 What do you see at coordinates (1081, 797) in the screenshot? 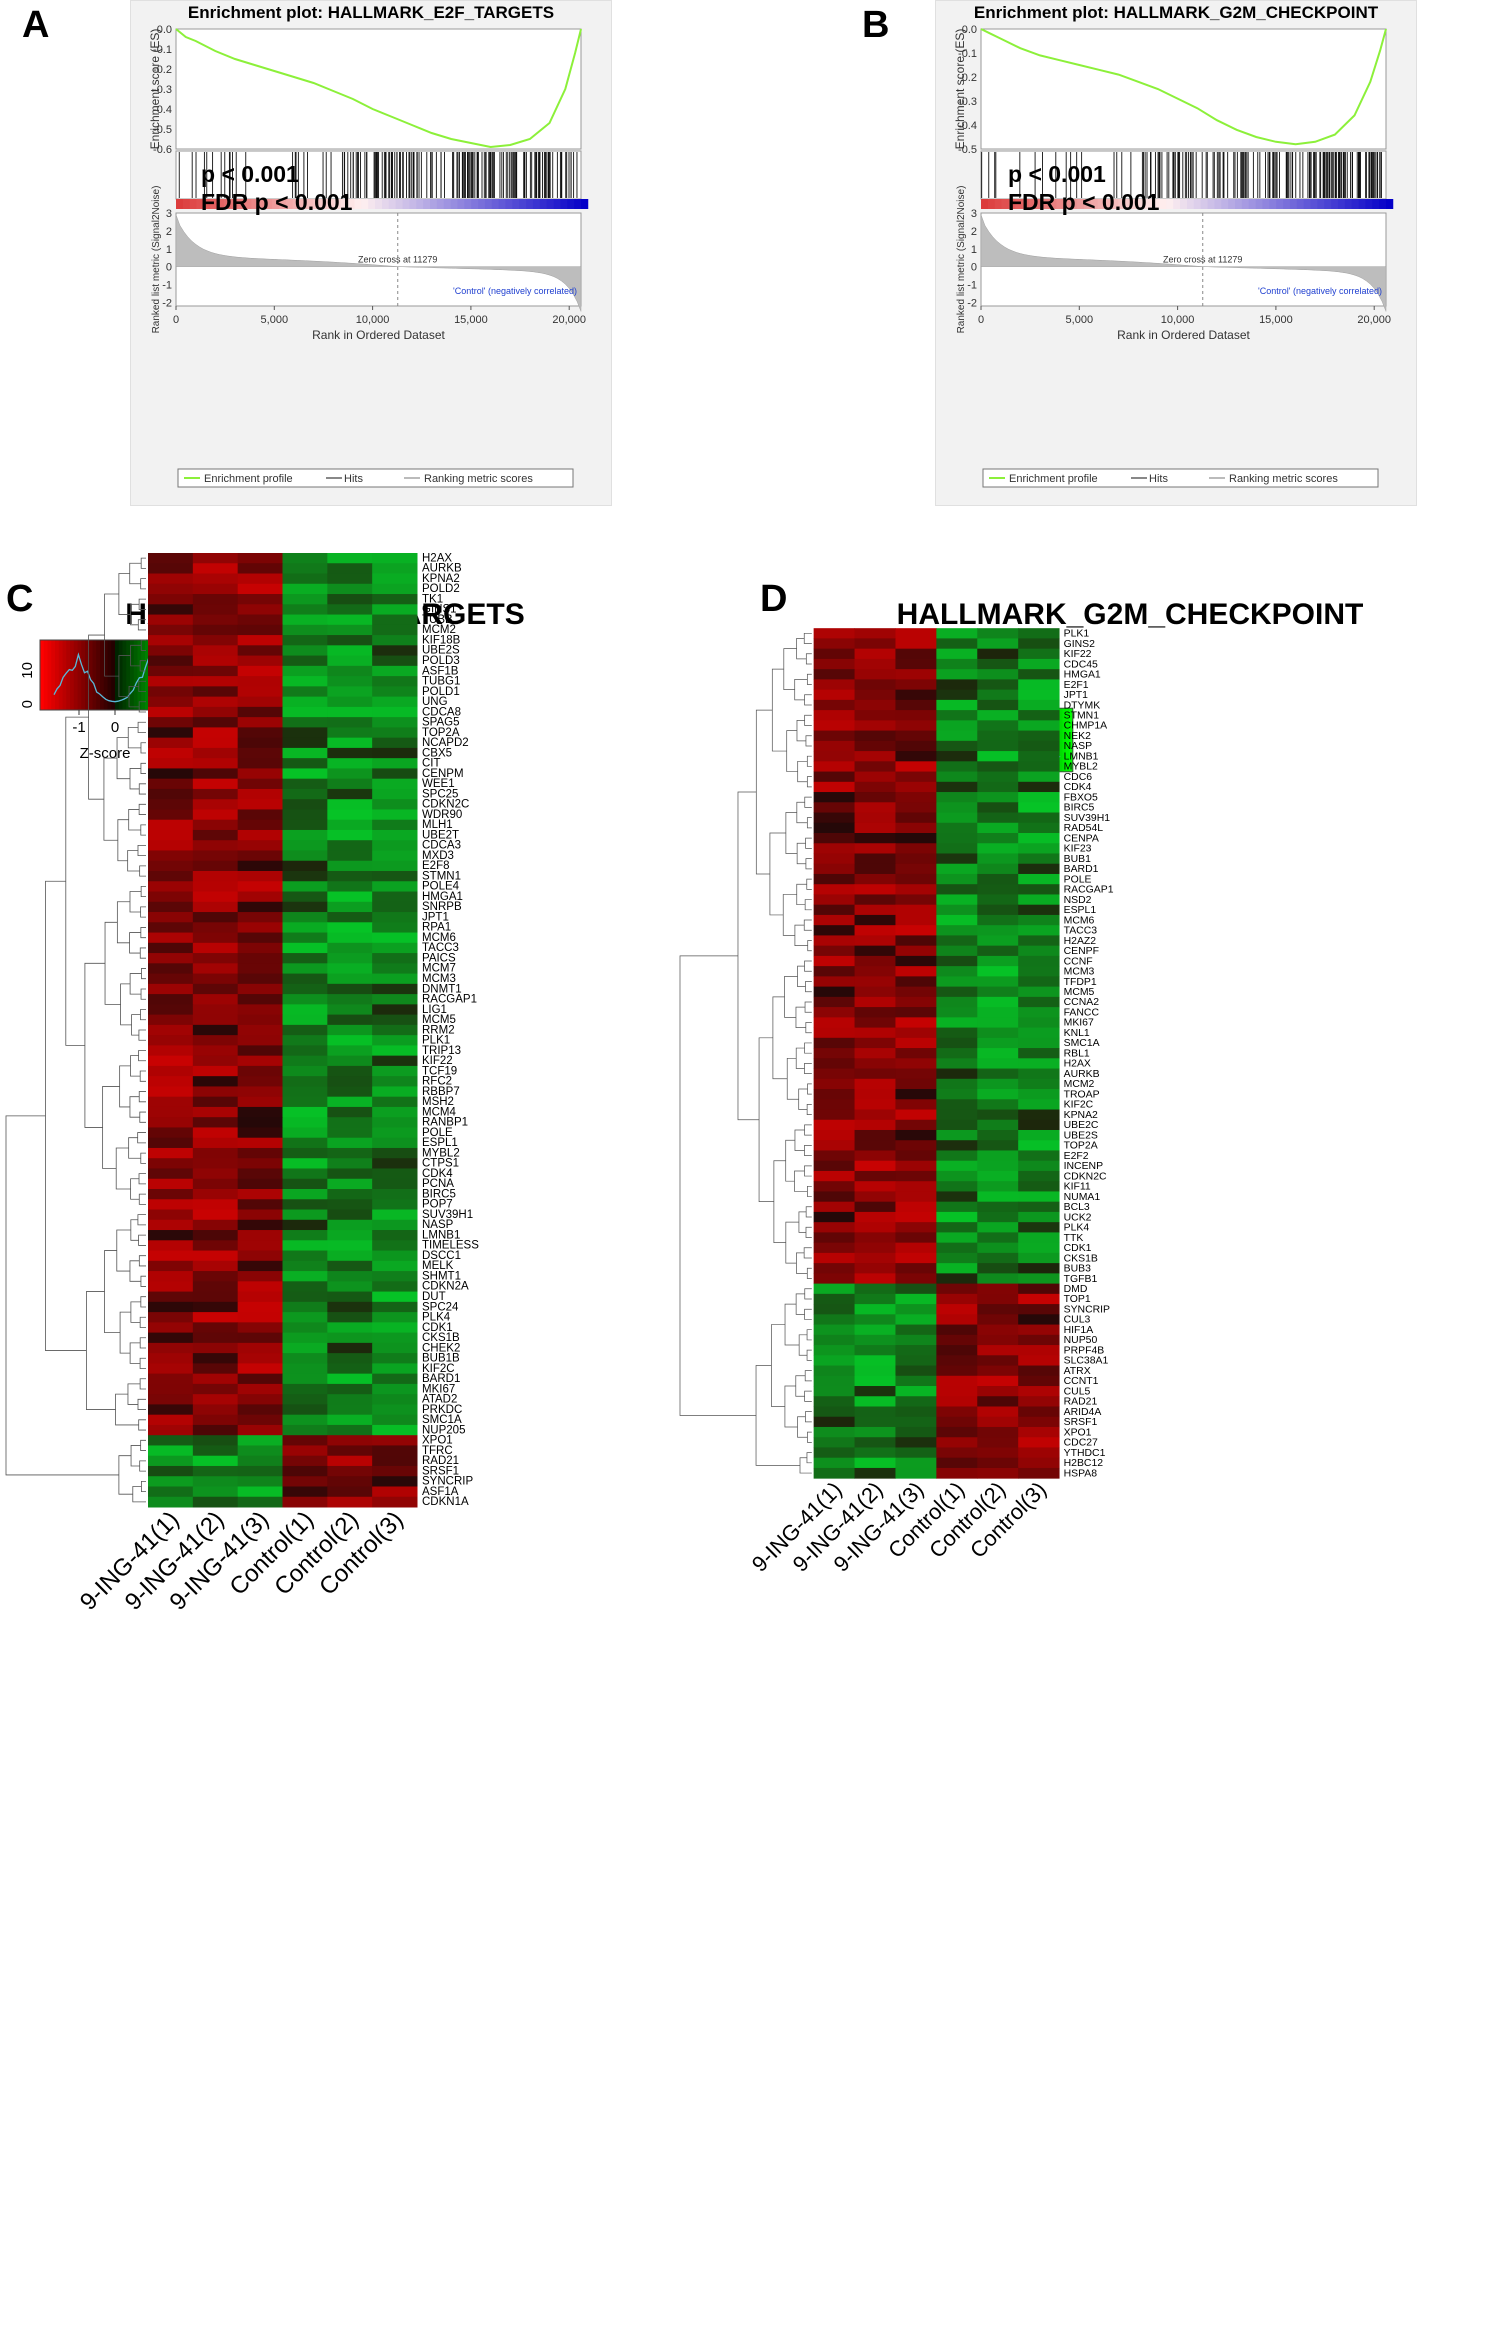
I see `gene-label: FBXO5` at bounding box center [1081, 797].